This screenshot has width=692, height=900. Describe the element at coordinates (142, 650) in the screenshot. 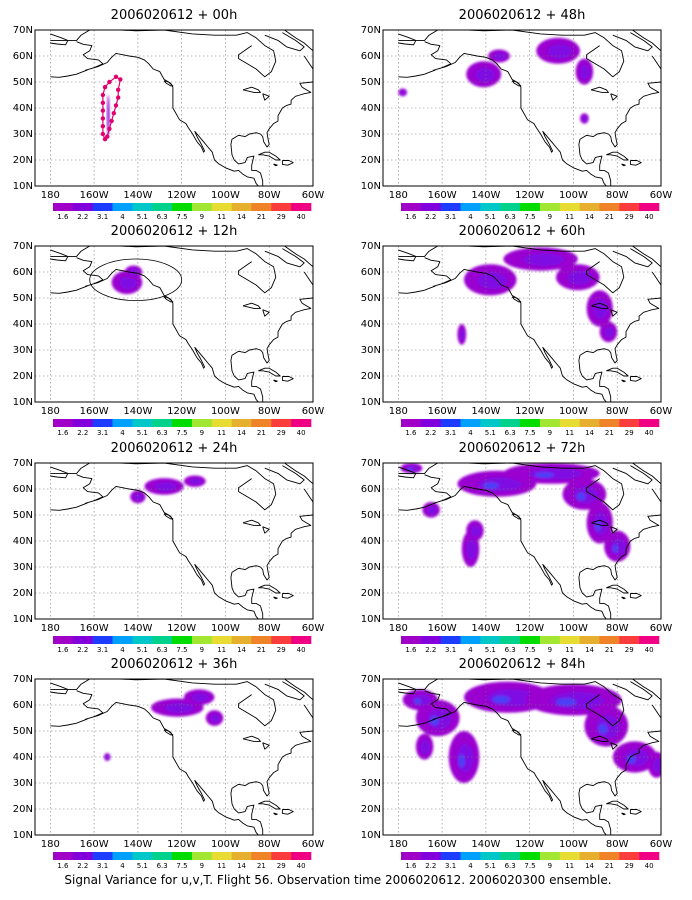

I see `colorbar-level-label: 5.1` at that location.